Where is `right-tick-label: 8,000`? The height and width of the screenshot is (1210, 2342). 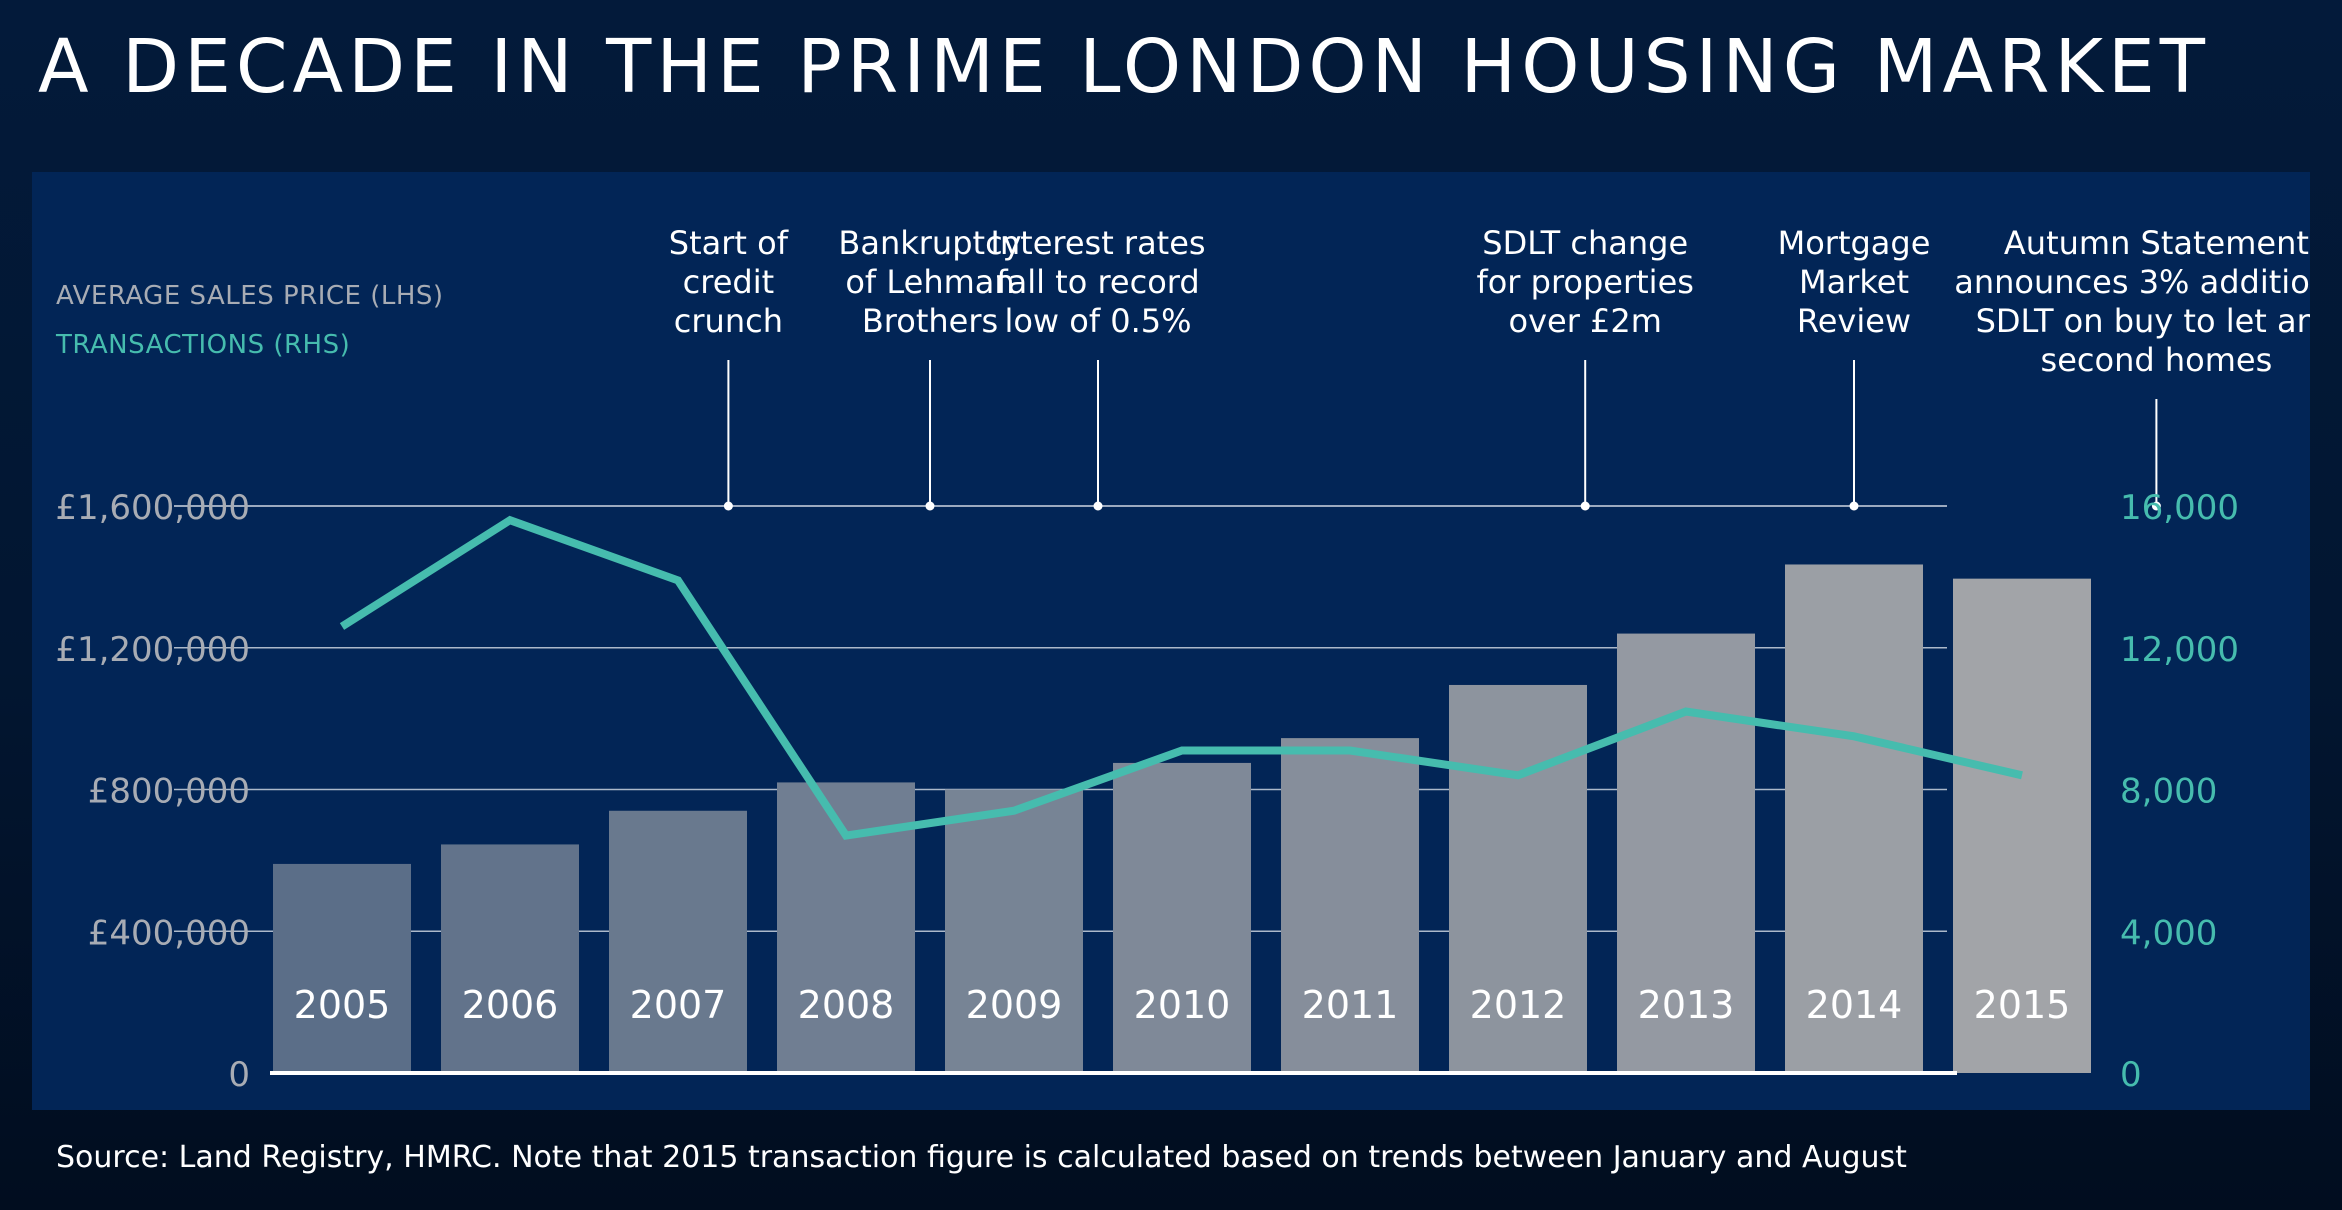
right-tick-label: 8,000 is located at coordinates (2168, 792).